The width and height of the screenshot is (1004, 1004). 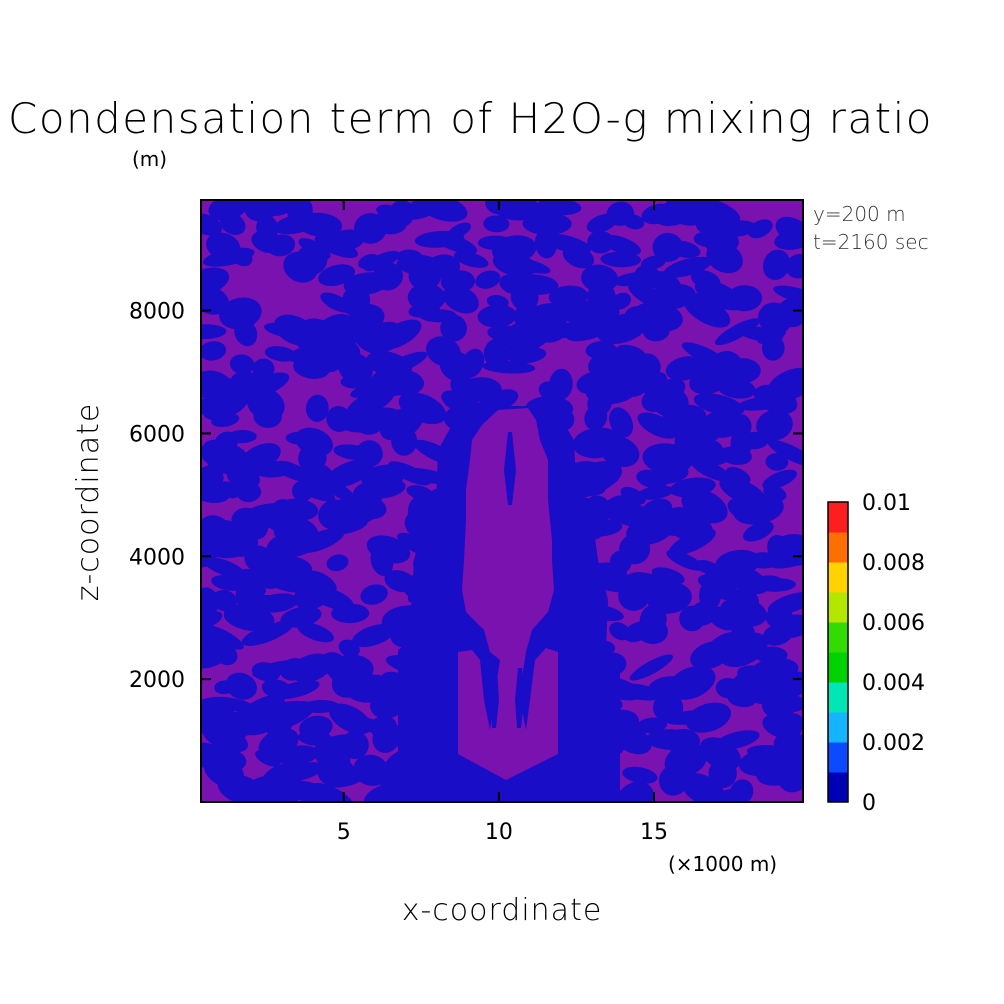 I want to click on column-hole-mid-left, so click(x=494, y=698).